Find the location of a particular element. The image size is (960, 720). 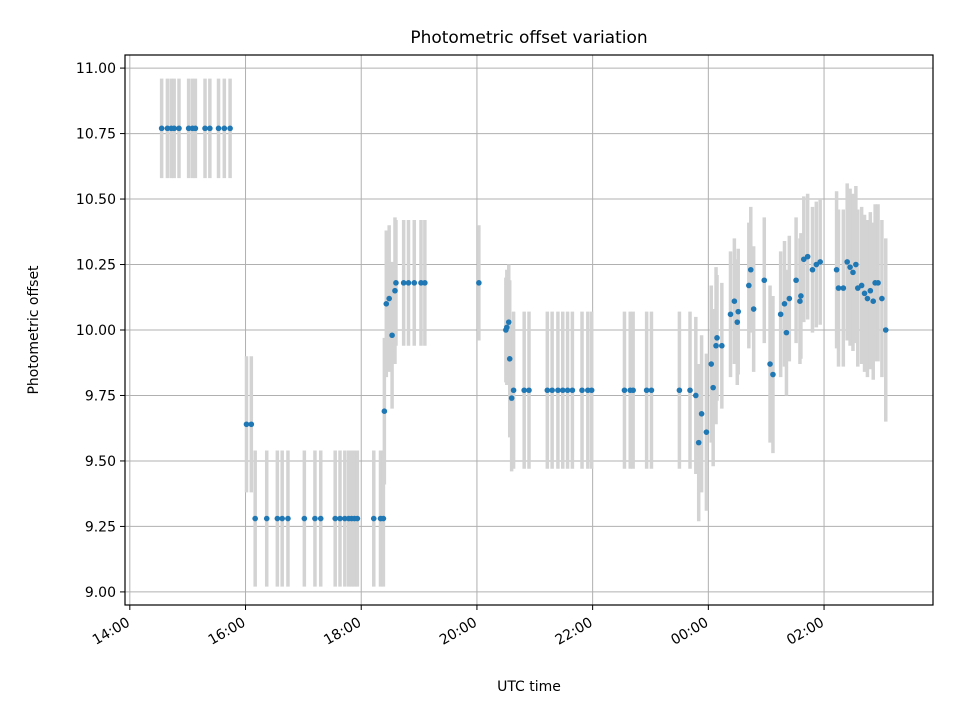

y-tick-label: 10.75 is located at coordinates (96, 135).